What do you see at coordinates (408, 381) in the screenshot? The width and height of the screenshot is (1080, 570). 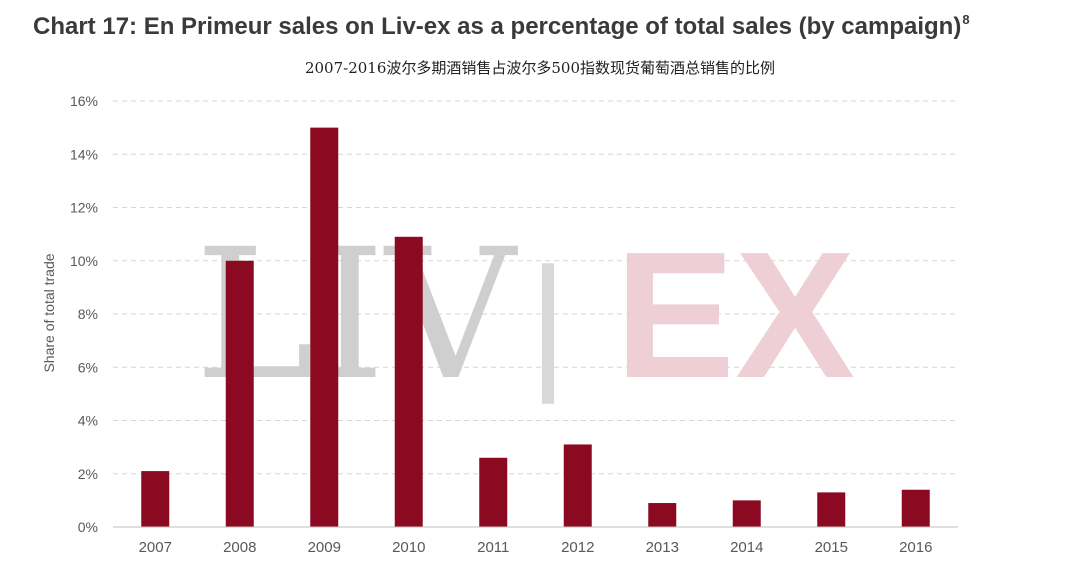 I see `bar-2010` at bounding box center [408, 381].